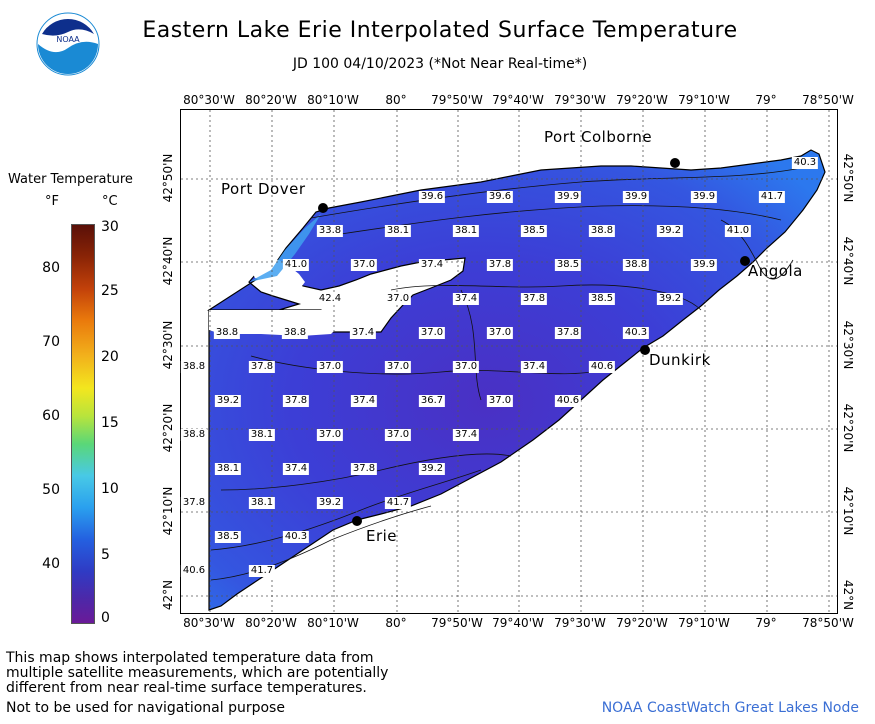  Describe the element at coordinates (323, 208) in the screenshot. I see `city-marker-port-dover` at that location.